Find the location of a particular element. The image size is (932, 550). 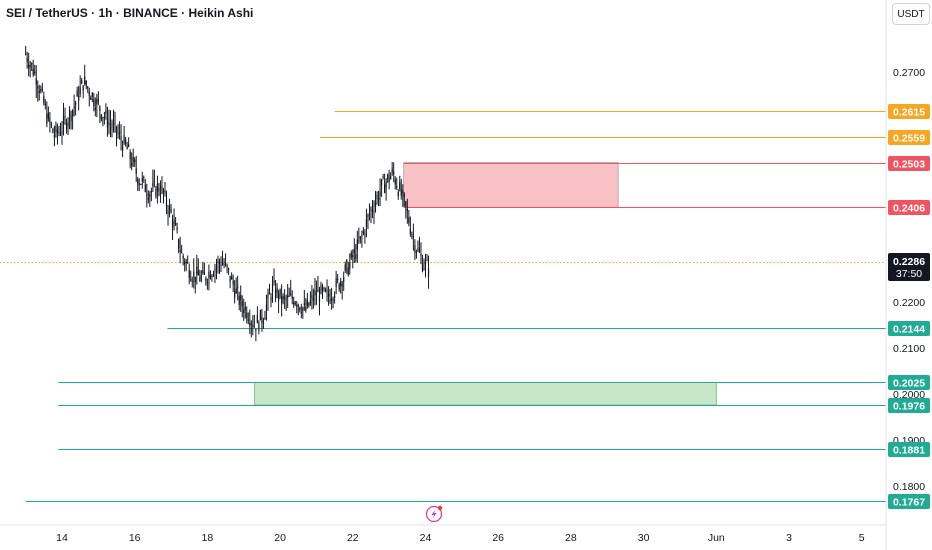

x-tick-label: 16 is located at coordinates (135, 538).